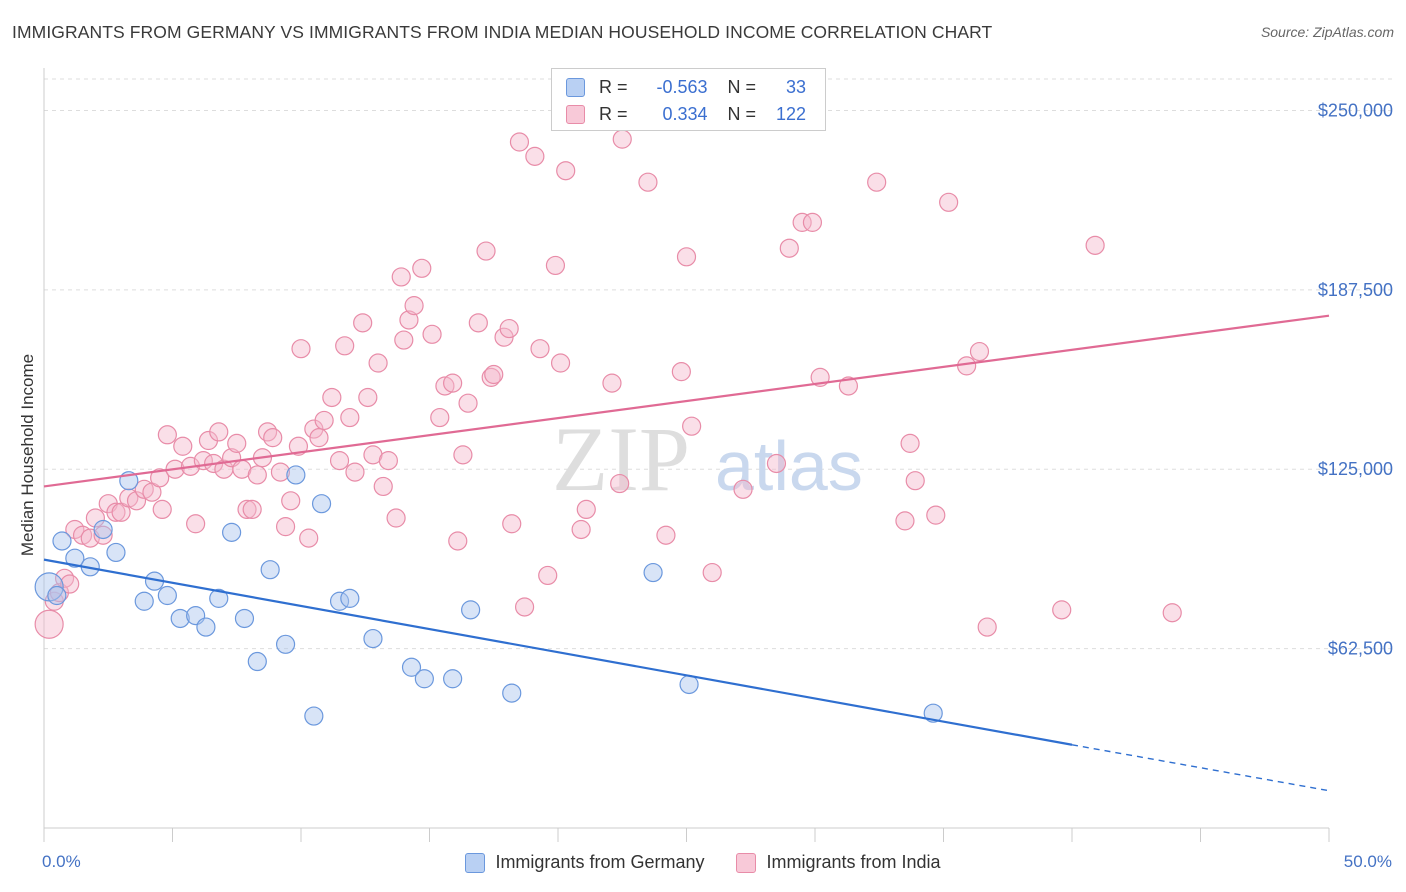 The width and height of the screenshot is (1406, 892). Describe the element at coordinates (575, 87) in the screenshot. I see `germany-swatch` at that location.